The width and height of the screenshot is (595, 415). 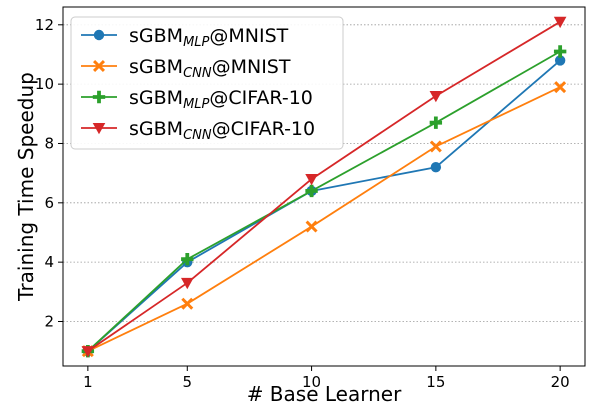 What do you see at coordinates (188, 382) in the screenshot?
I see `x-tick-label: 5` at bounding box center [188, 382].